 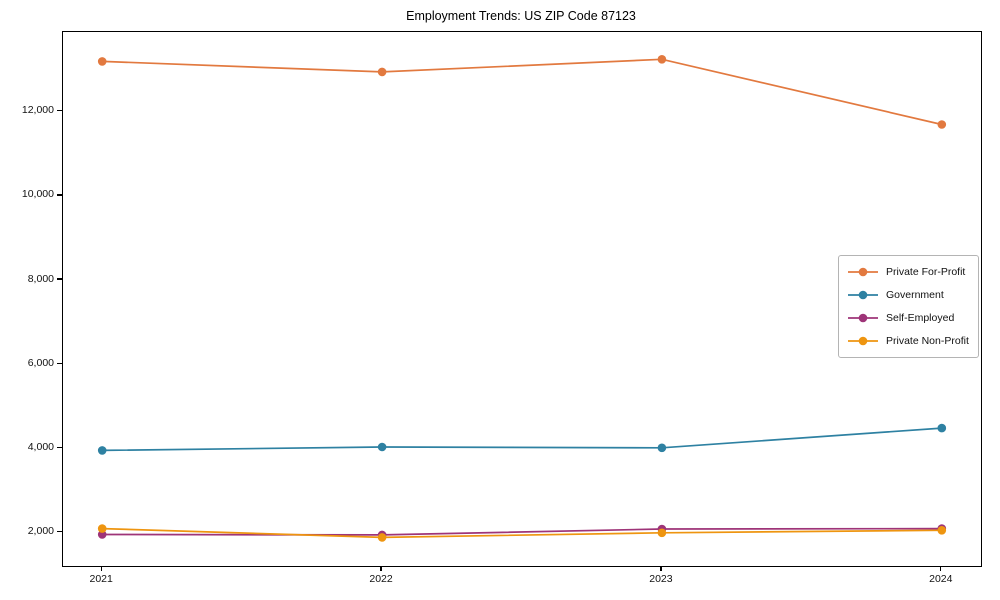 What do you see at coordinates (661, 579) in the screenshot?
I see `x-tick-label: 2023` at bounding box center [661, 579].